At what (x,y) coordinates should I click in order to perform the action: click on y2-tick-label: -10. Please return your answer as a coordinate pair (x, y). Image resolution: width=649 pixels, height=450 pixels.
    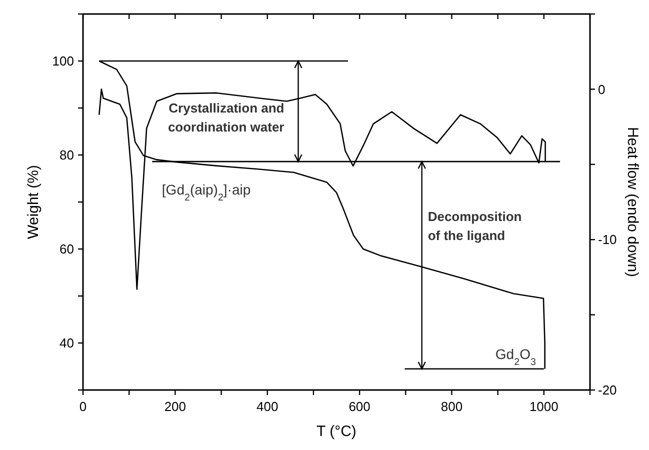
    Looking at the image, I should click on (607, 240).